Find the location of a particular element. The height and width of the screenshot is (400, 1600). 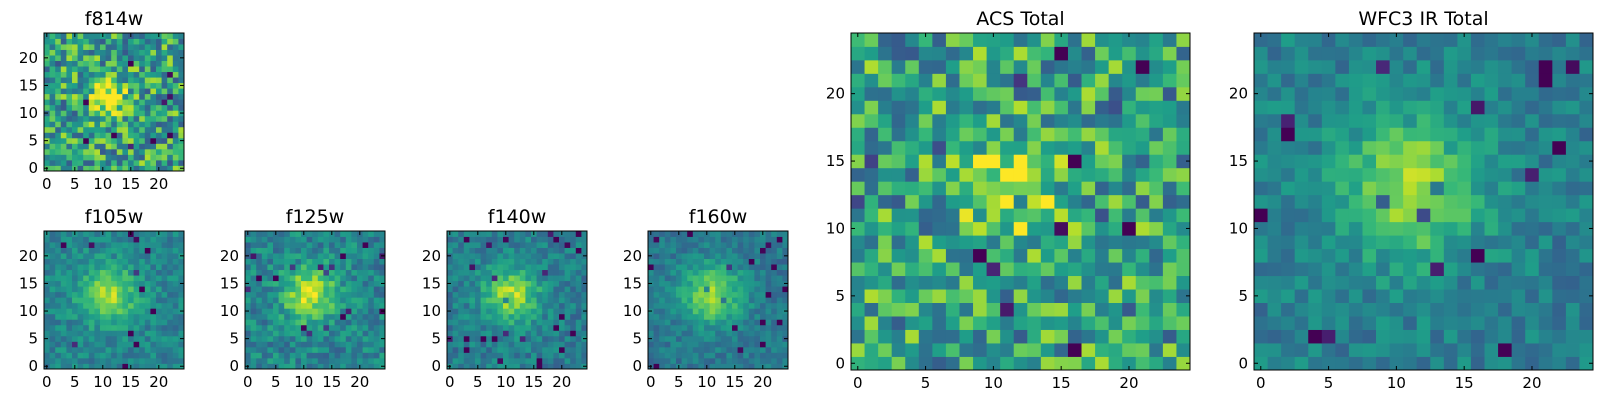

x-tick-label: 10 is located at coordinates (505, 382).